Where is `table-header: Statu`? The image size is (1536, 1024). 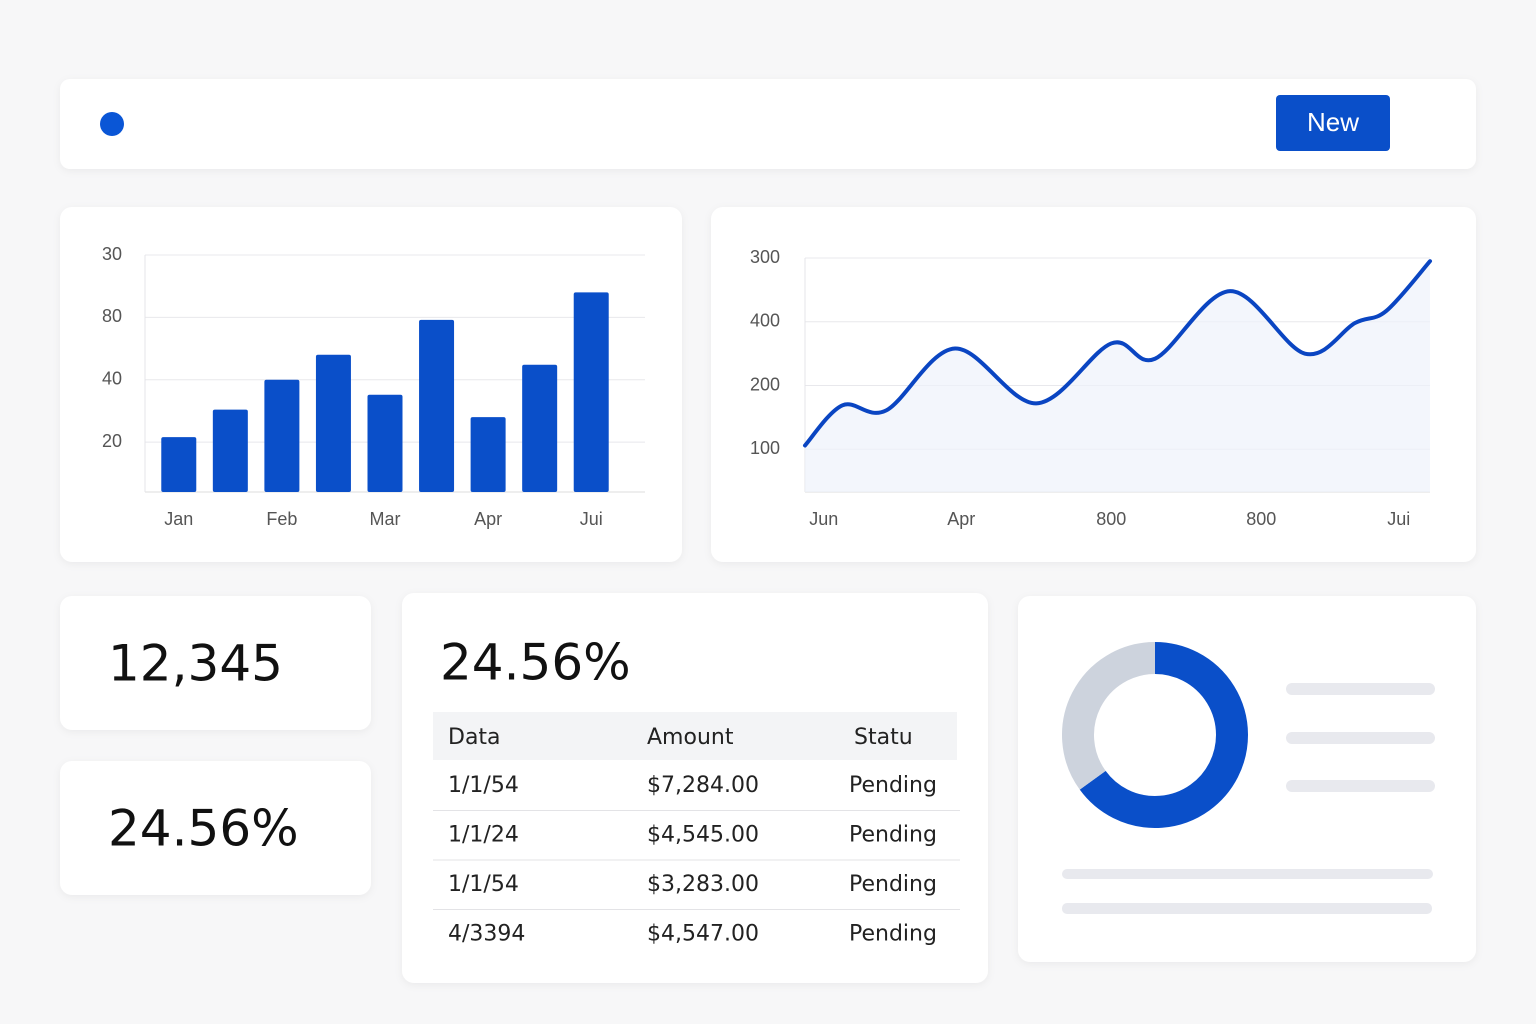 table-header: Statu is located at coordinates (883, 737).